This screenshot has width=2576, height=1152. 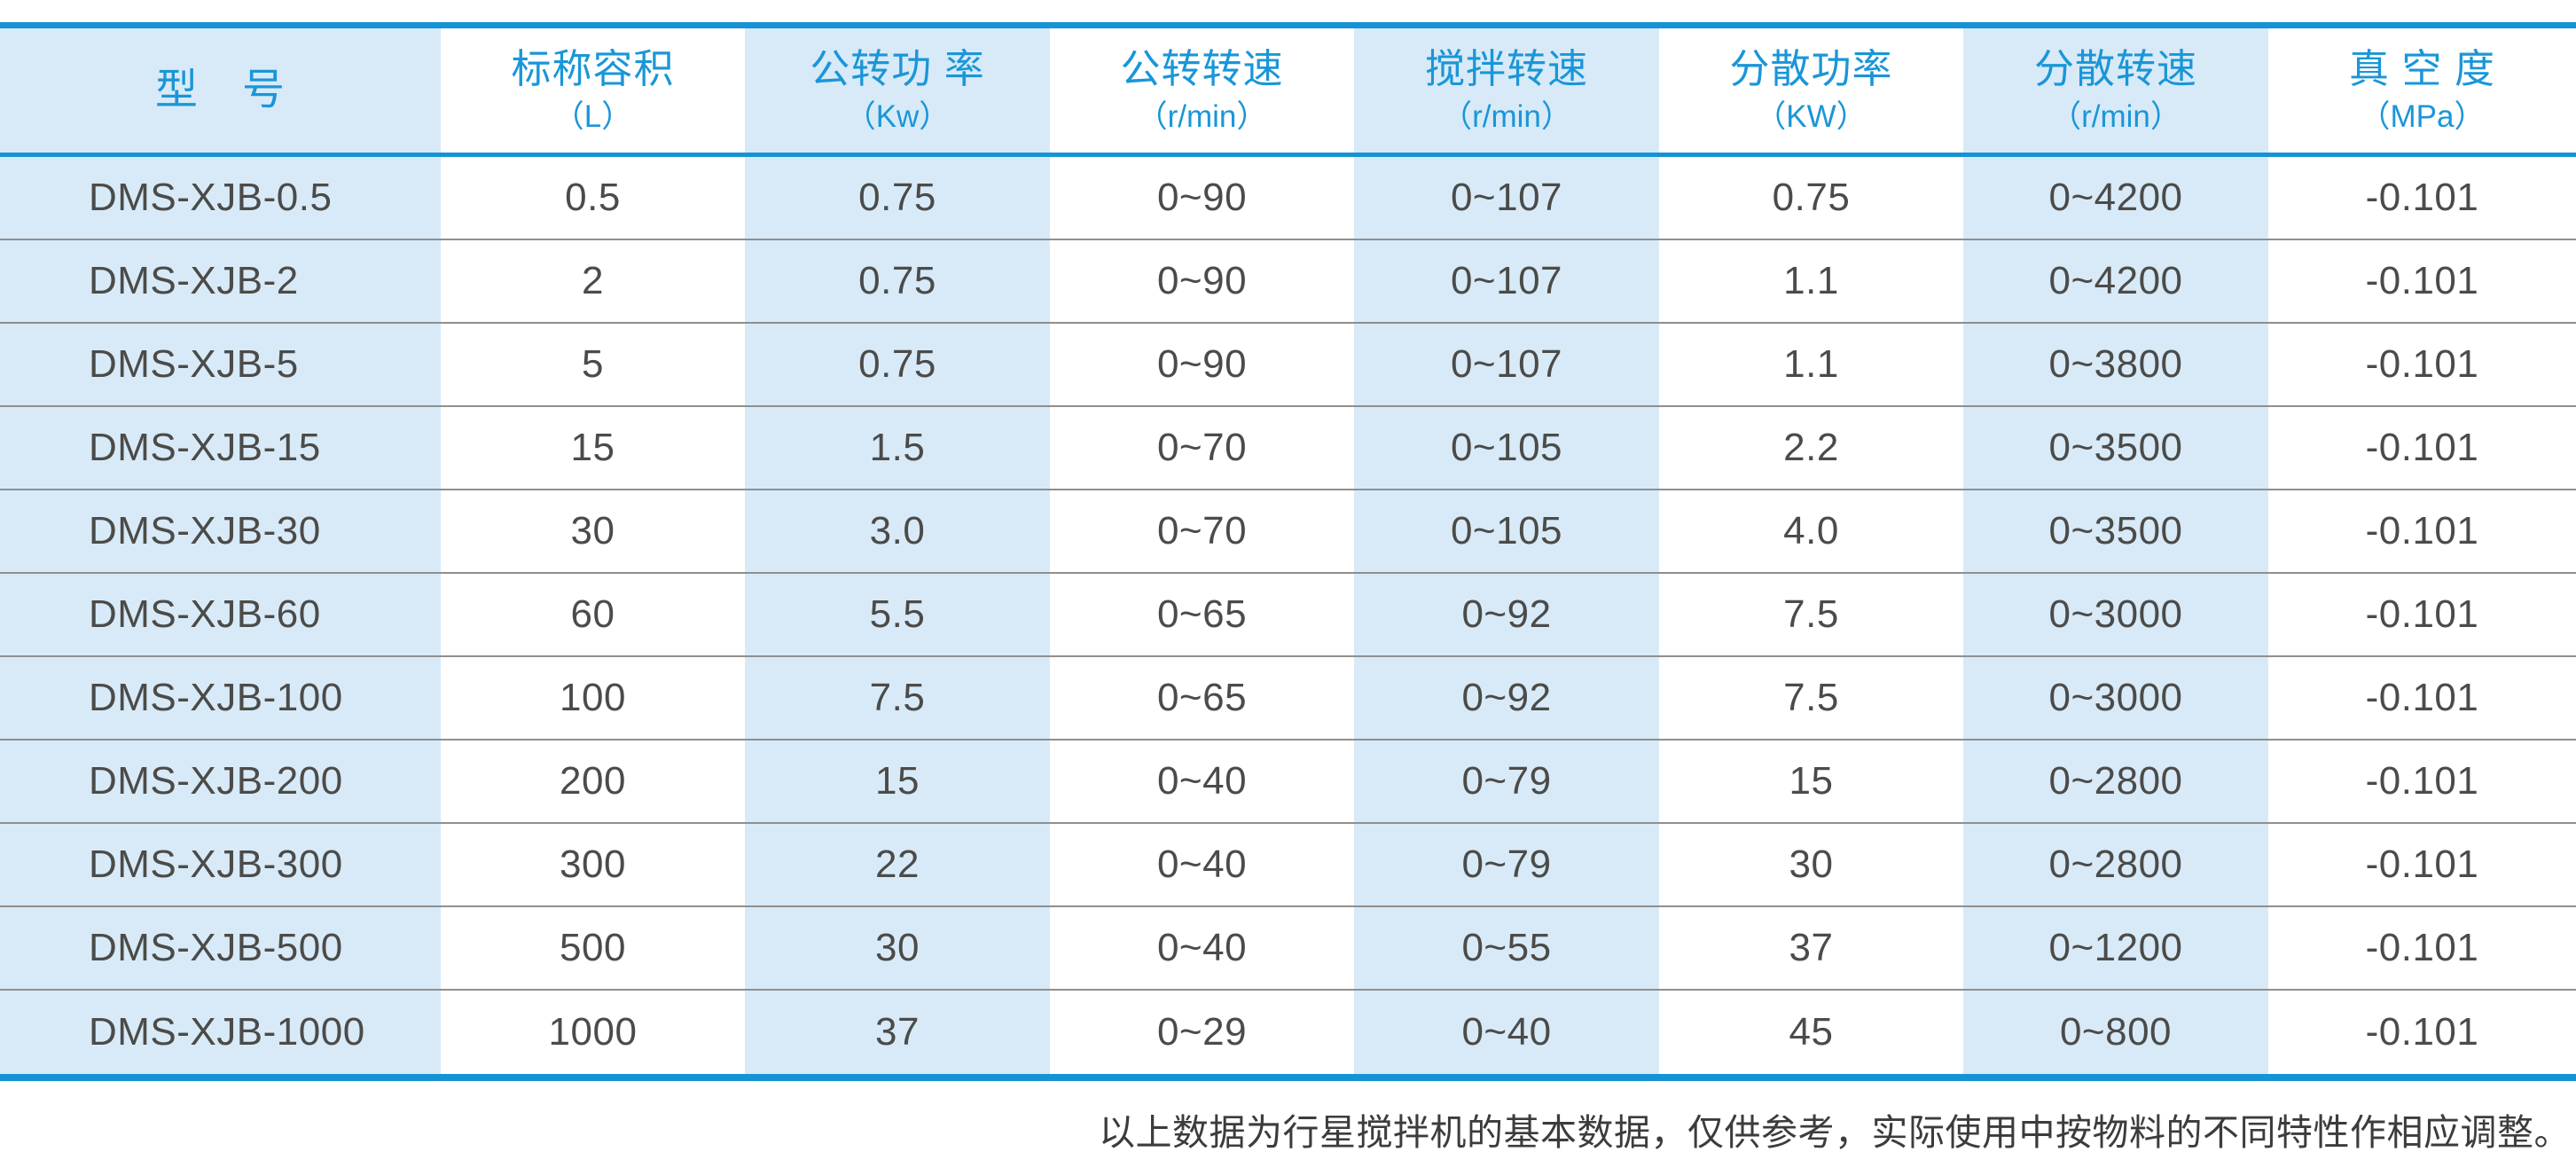 I want to click on table-row: DMS-XJB-300 300 22 0~40 0~79 30 0~2800 -0.101, so click(x=1288, y=866).